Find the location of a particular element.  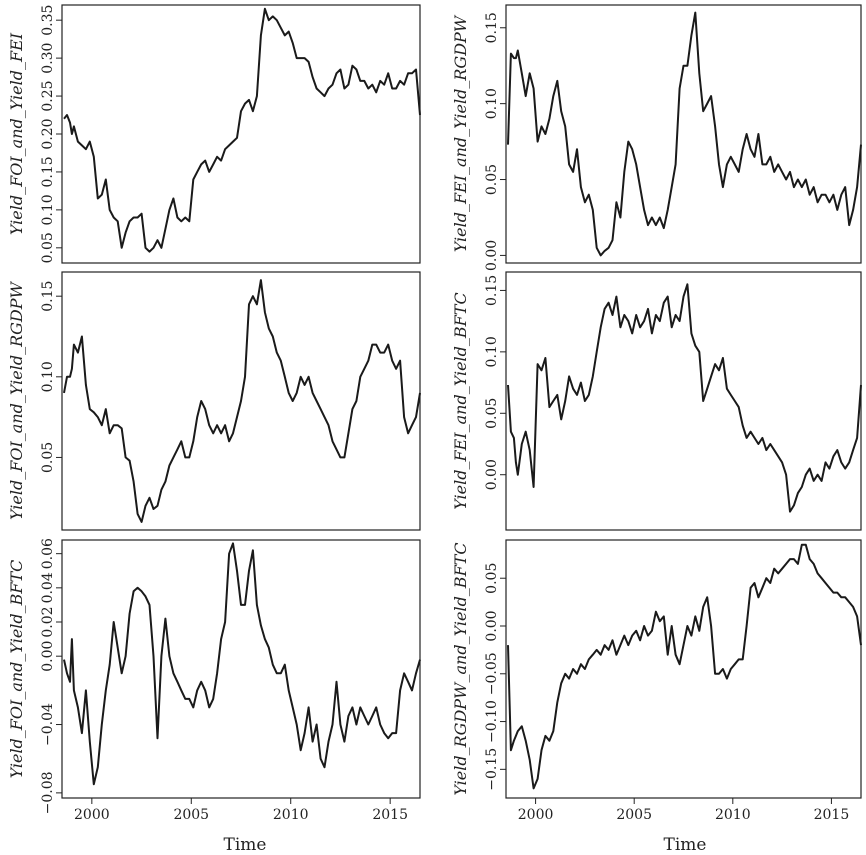

x-axis-label-right: Time is located at coordinates (685, 845).